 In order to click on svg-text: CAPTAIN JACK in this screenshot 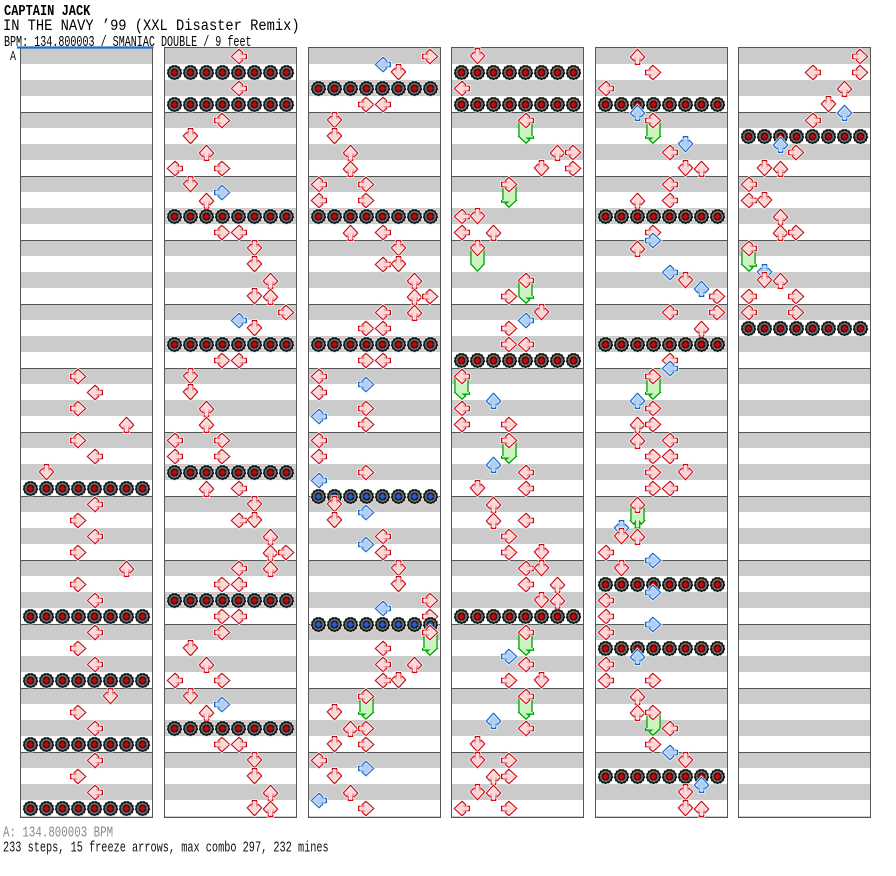, I will do `click(47, 12)`.